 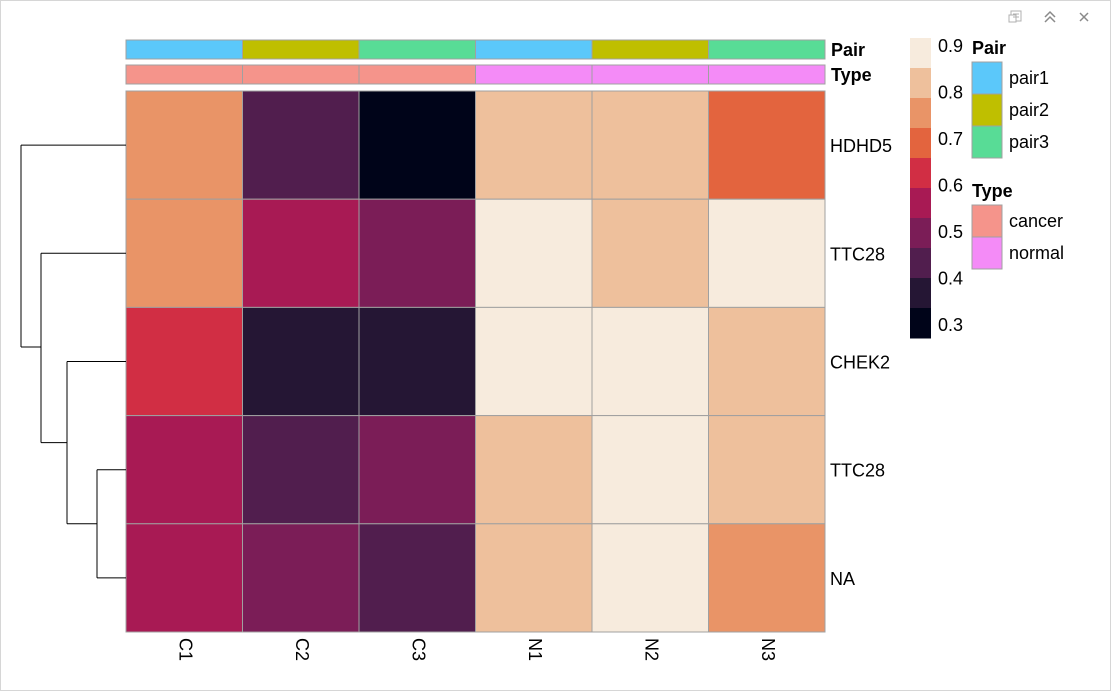 What do you see at coordinates (768, 649) in the screenshot?
I see `column-label: N3` at bounding box center [768, 649].